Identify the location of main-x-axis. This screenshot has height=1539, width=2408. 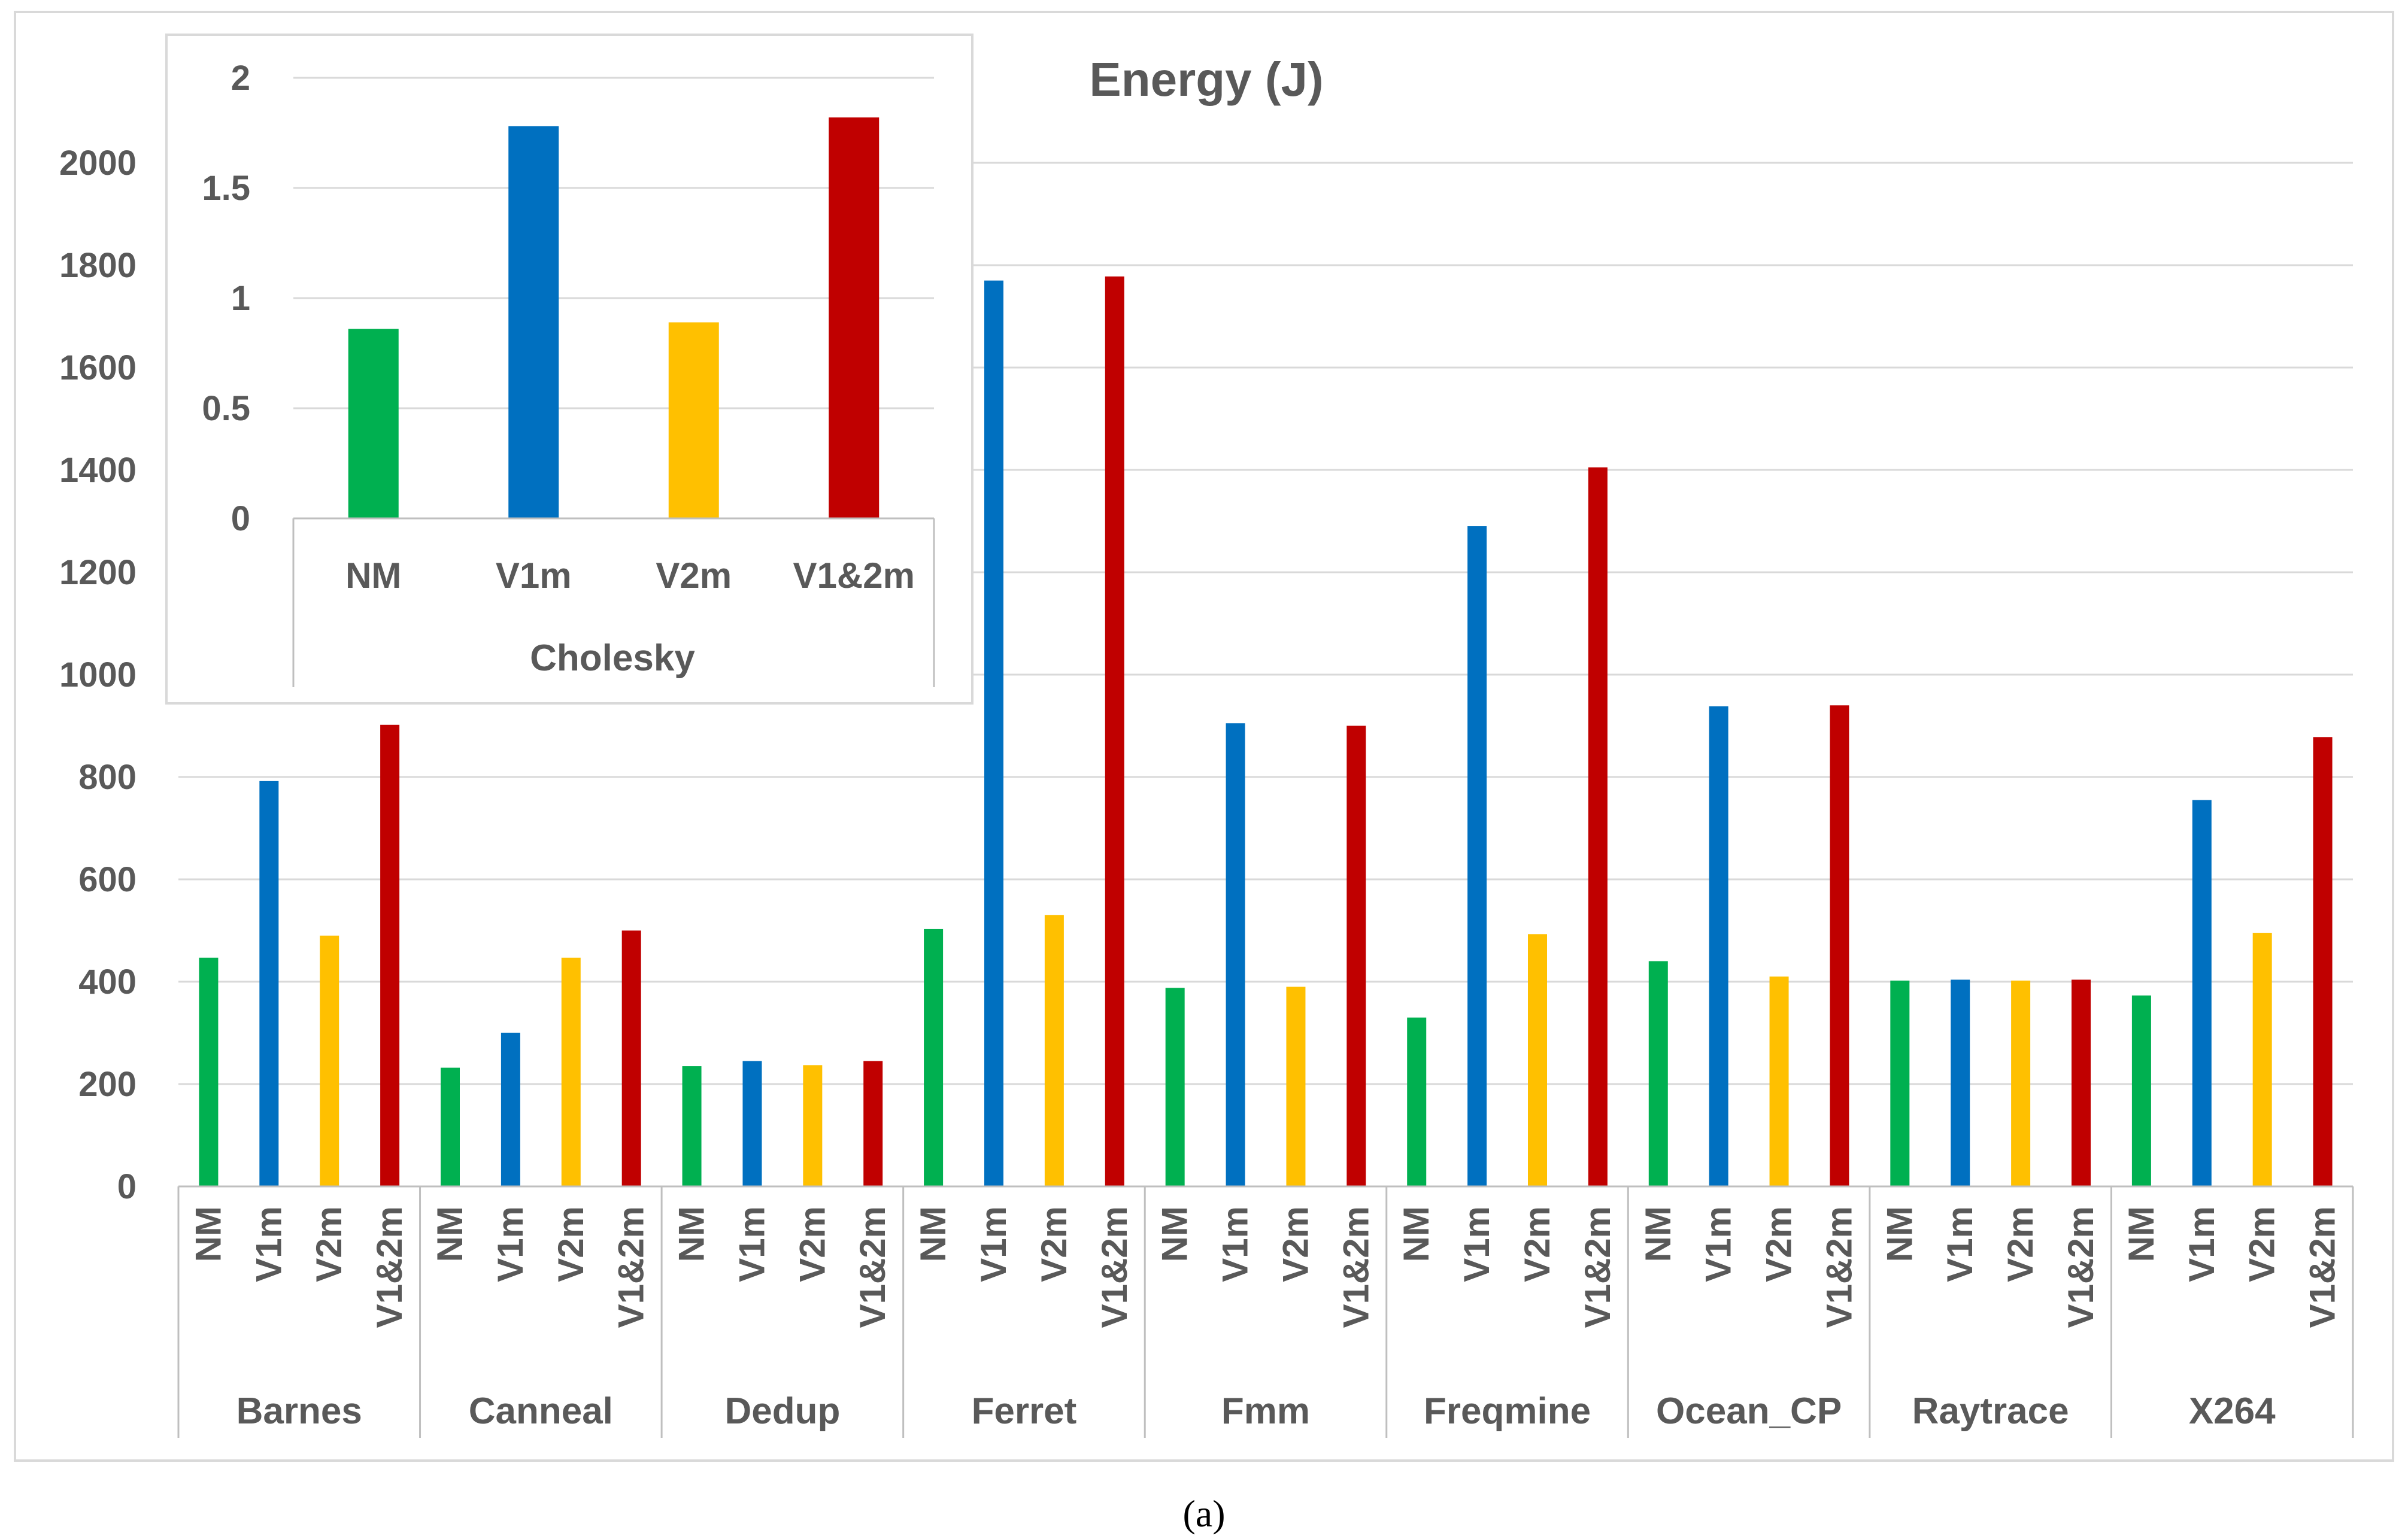
(1265, 1311).